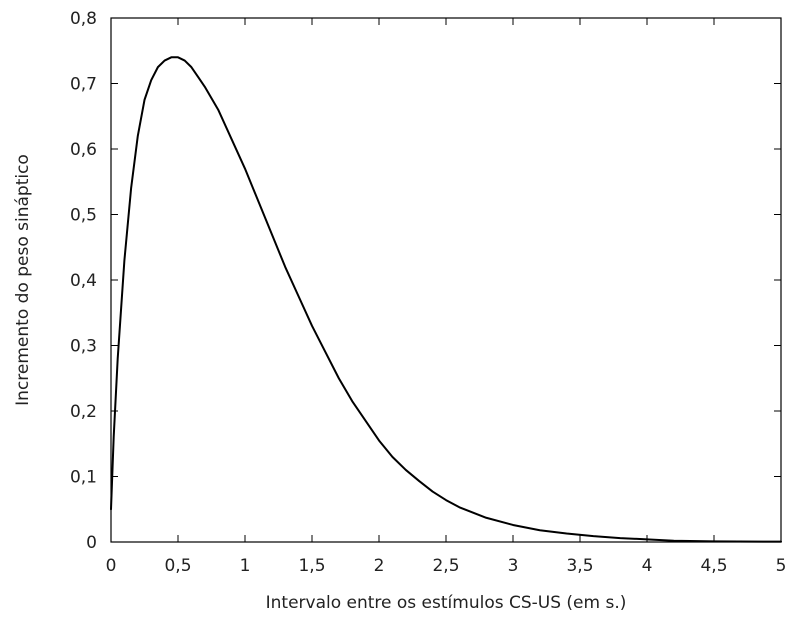 Image resolution: width=792 pixels, height=619 pixels. Describe the element at coordinates (83, 412) in the screenshot. I see `y-tick-label: 0,2` at that location.